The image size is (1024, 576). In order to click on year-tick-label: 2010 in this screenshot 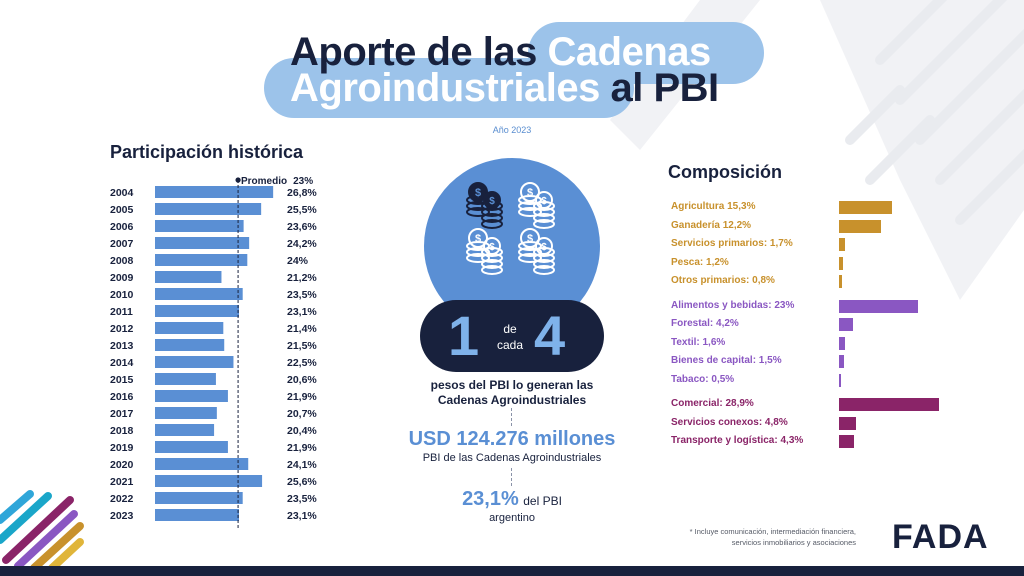, I will do `click(122, 295)`.